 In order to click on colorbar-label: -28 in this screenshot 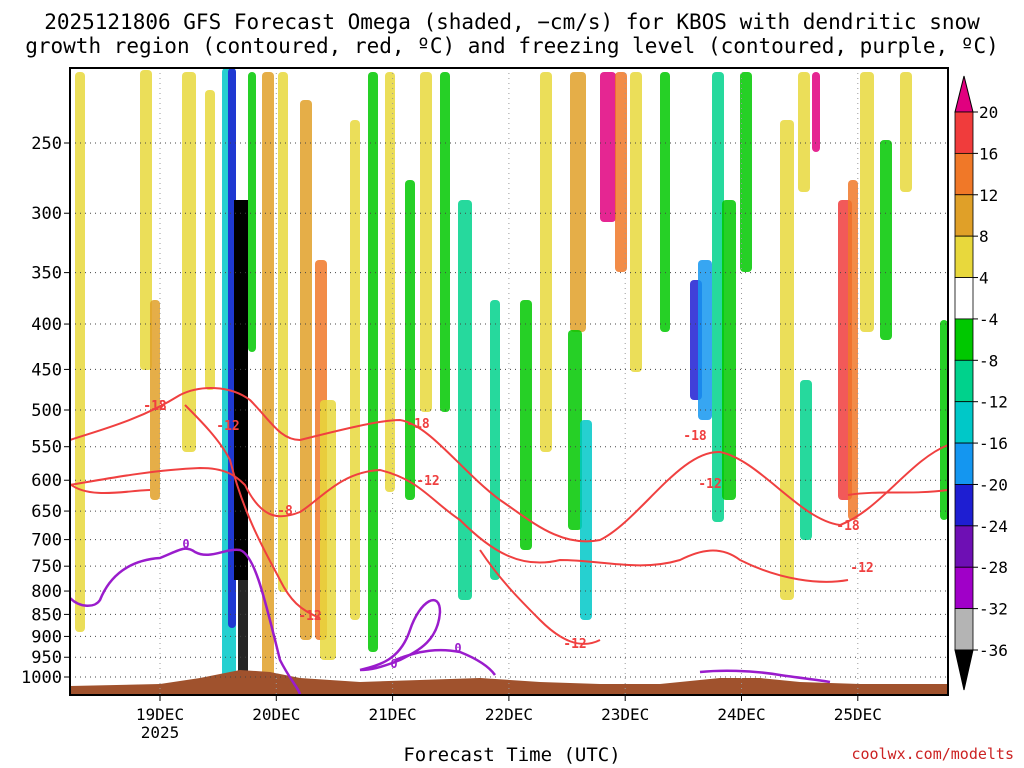, I will do `click(993, 567)`.